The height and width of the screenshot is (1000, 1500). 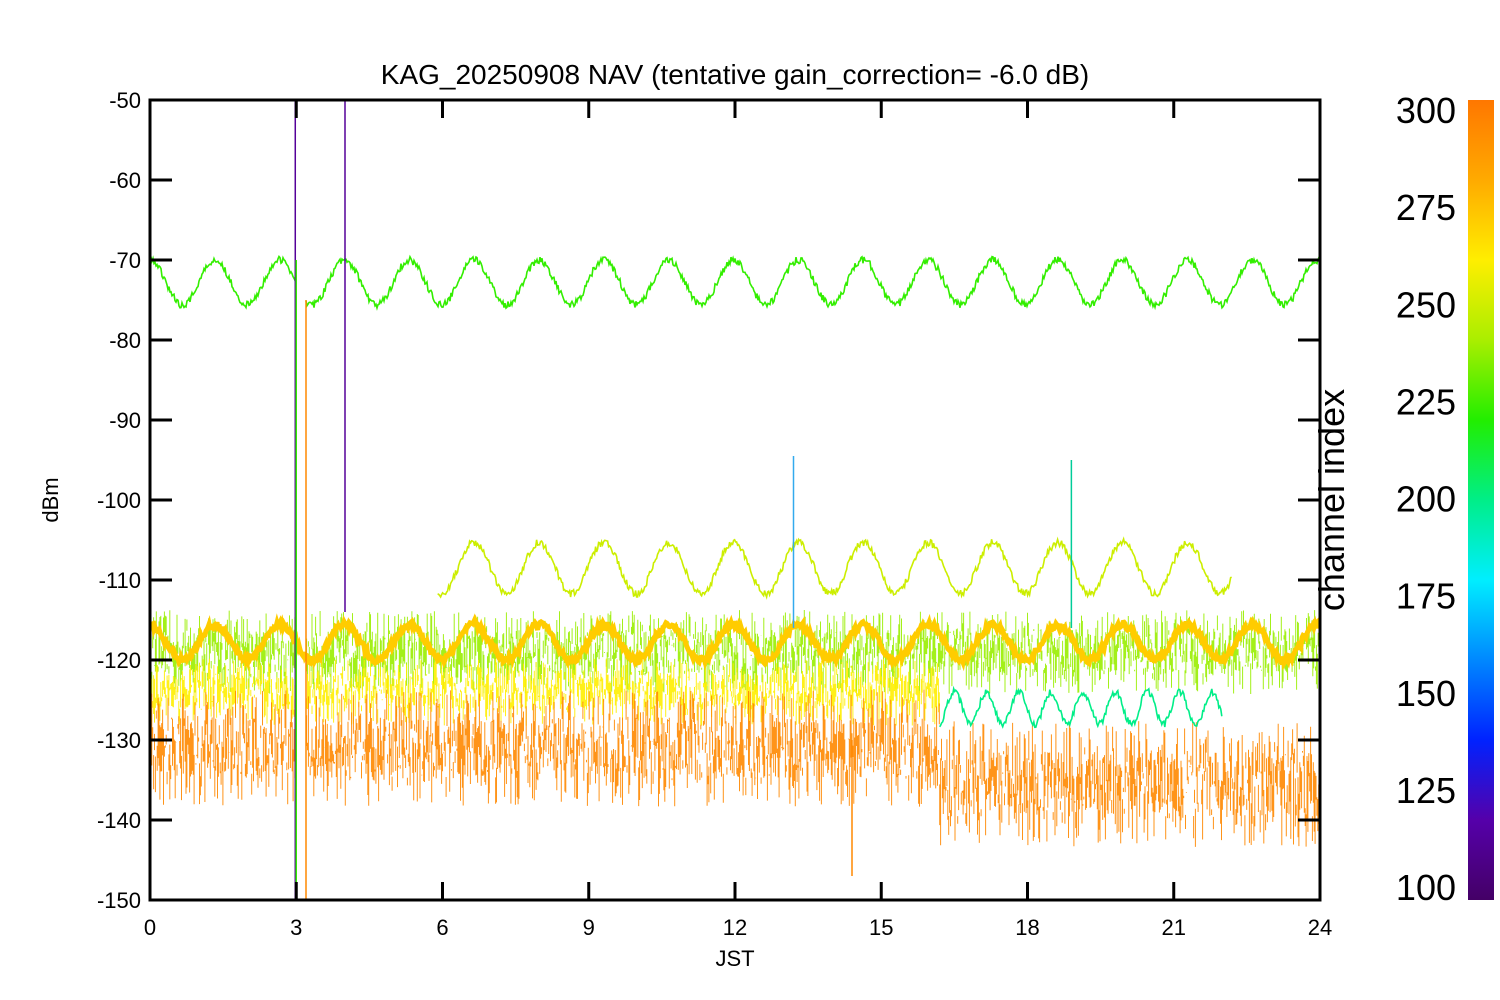 I want to click on series-top-channel, so click(x=735, y=282).